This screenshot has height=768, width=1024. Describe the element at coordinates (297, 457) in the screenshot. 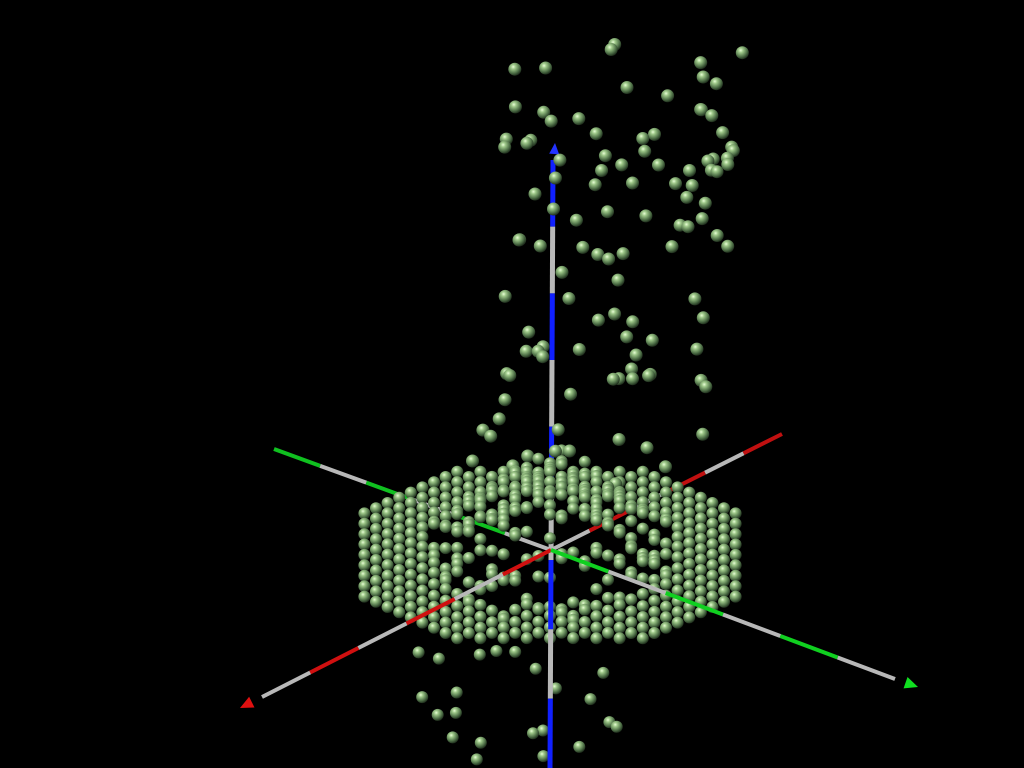

I see `y-axis-back-segment` at that location.